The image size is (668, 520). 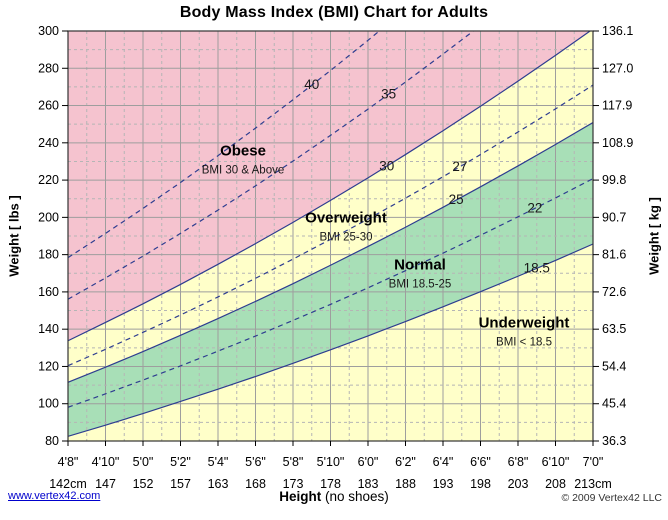 What do you see at coordinates (48, 329) in the screenshot?
I see `y-tick-label-lbs: 140` at bounding box center [48, 329].